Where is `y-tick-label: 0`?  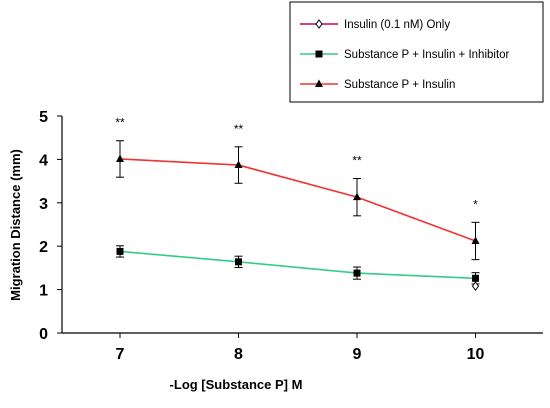 y-tick-label: 0 is located at coordinates (43, 334).